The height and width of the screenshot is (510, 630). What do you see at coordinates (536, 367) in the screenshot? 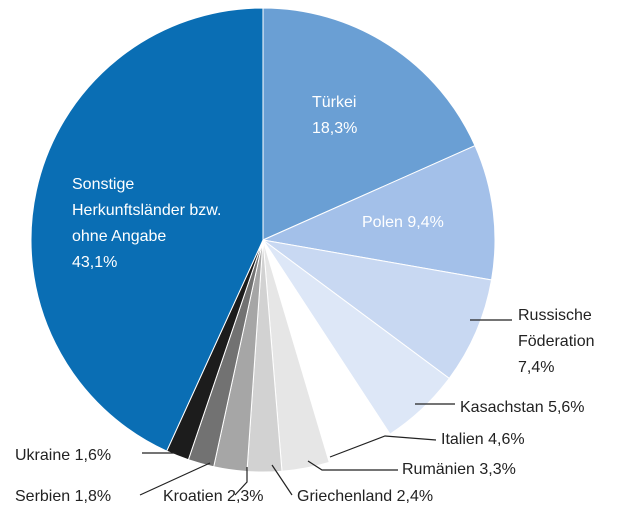
I see `value-label: 7,4%` at bounding box center [536, 367].